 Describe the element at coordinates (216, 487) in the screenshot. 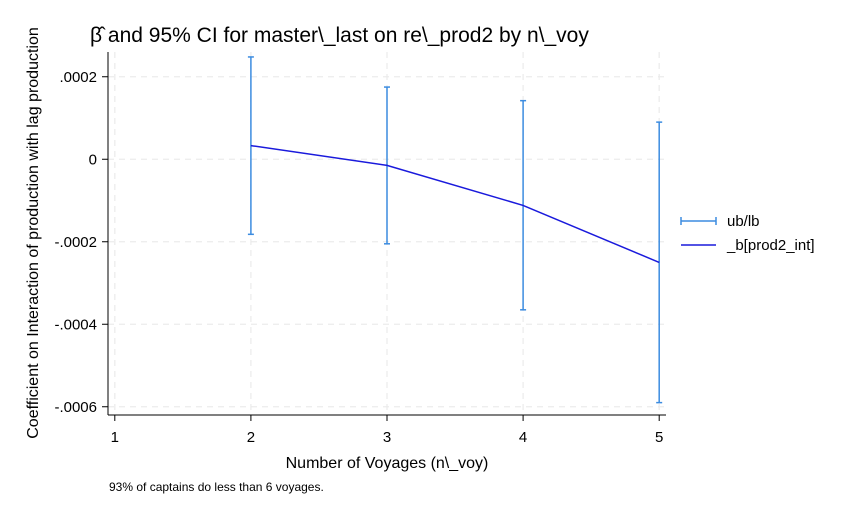

I see `chart-note: 93% of captains do less than 6 voyages.` at that location.